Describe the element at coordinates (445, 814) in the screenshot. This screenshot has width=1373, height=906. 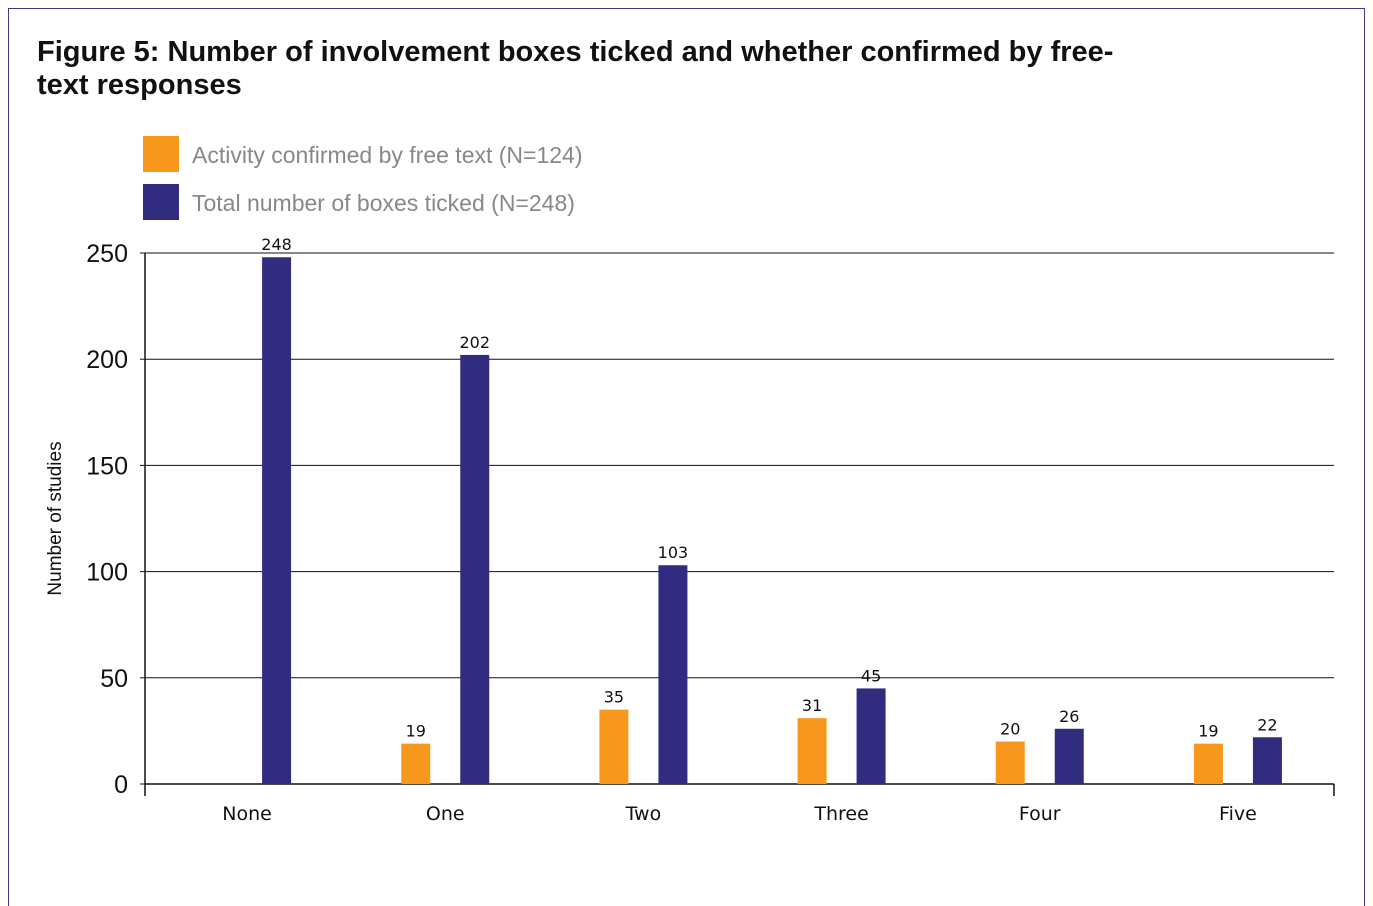
I see `category-label: One` at that location.